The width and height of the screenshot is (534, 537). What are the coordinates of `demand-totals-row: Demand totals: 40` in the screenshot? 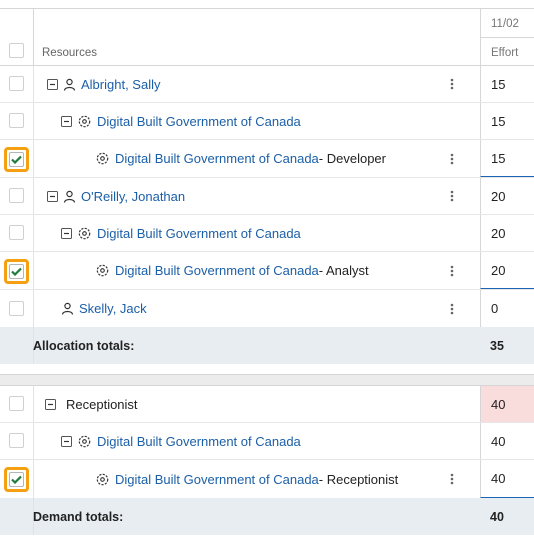 It's located at (267, 516).